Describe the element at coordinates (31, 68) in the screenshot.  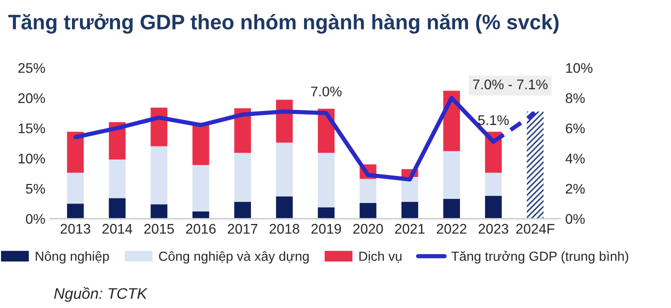
I see `y-tick-label: 25%` at that location.